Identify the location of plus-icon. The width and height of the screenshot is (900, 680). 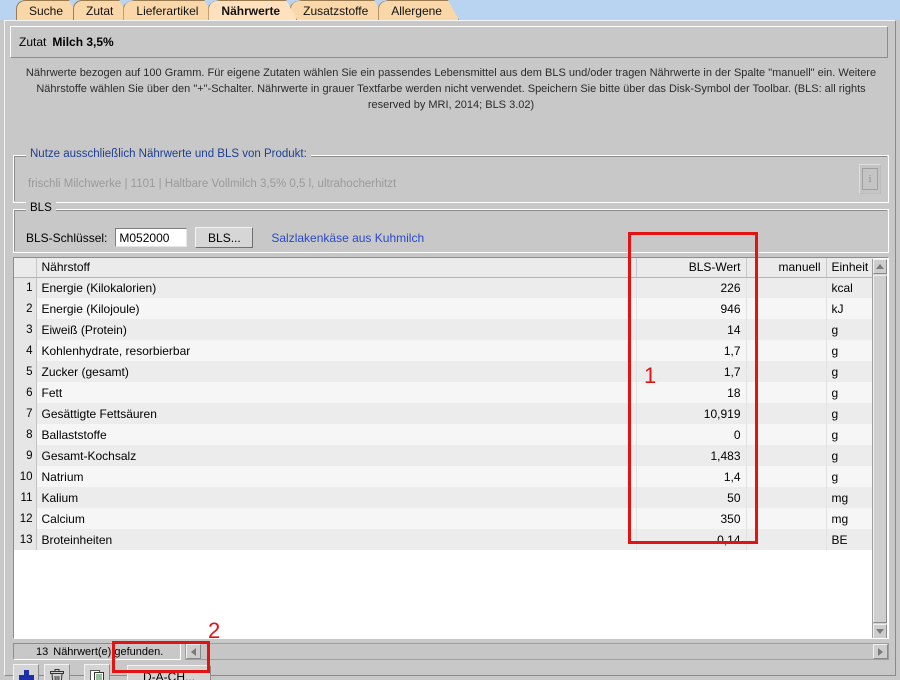
(26, 674).